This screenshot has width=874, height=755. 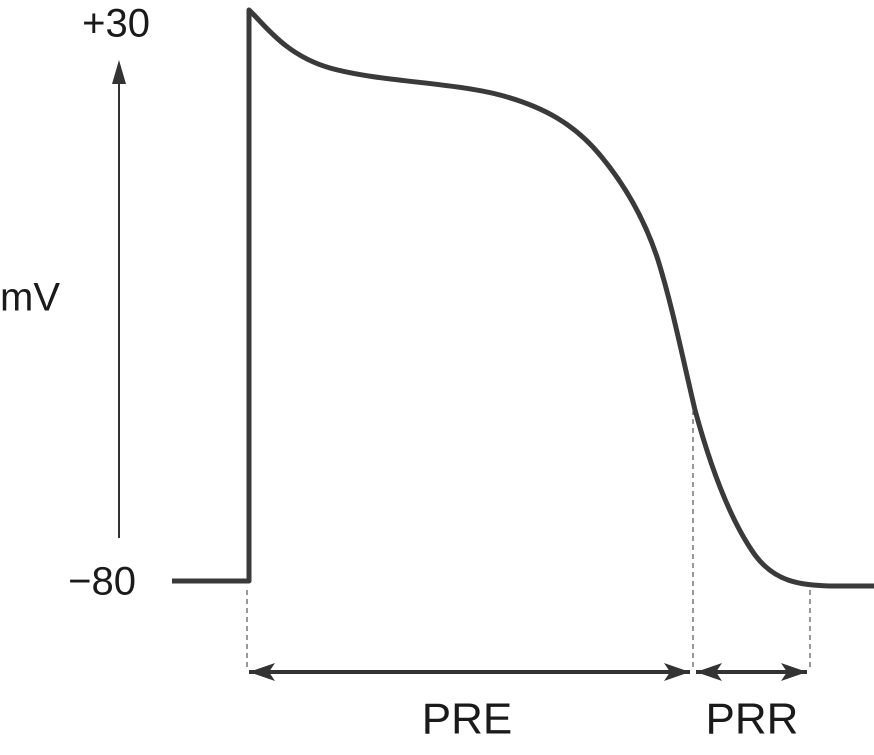 I want to click on axis-arrowhead, so click(x=119, y=72).